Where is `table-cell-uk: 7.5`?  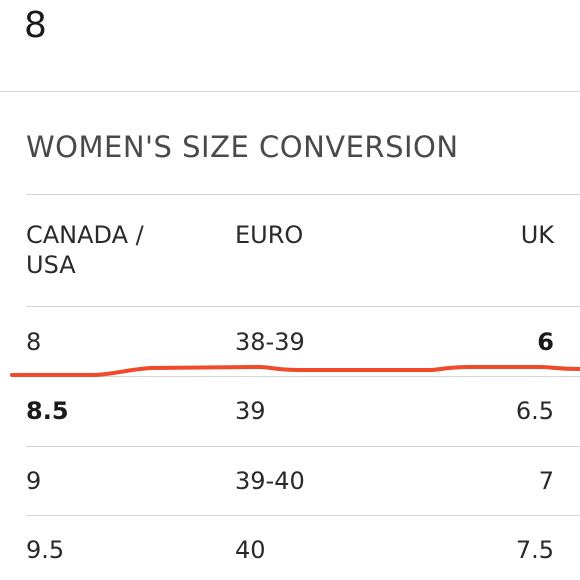
table-cell-uk: 7.5 is located at coordinates (534, 550).